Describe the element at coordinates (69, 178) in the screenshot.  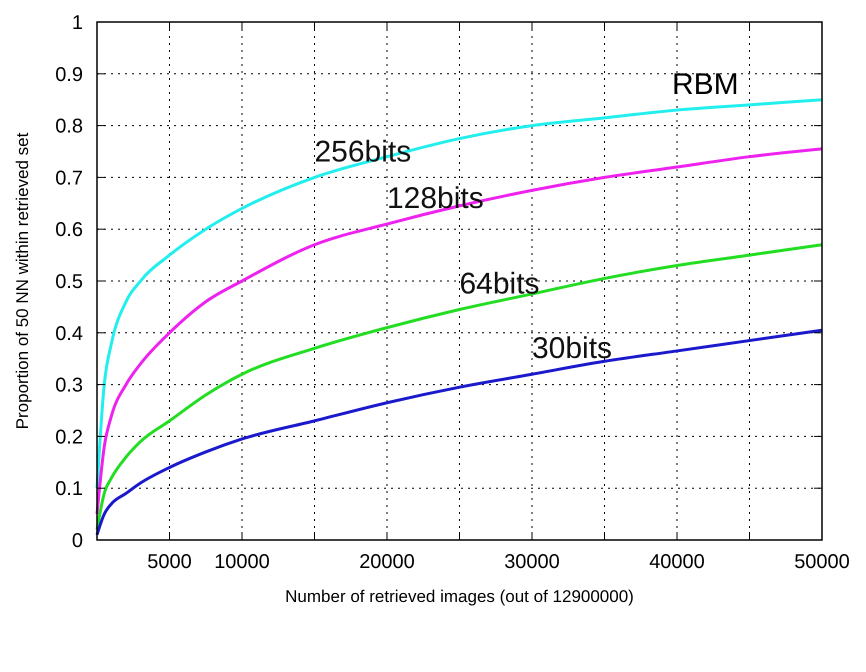
I see `y-tick-label: 0.7` at that location.